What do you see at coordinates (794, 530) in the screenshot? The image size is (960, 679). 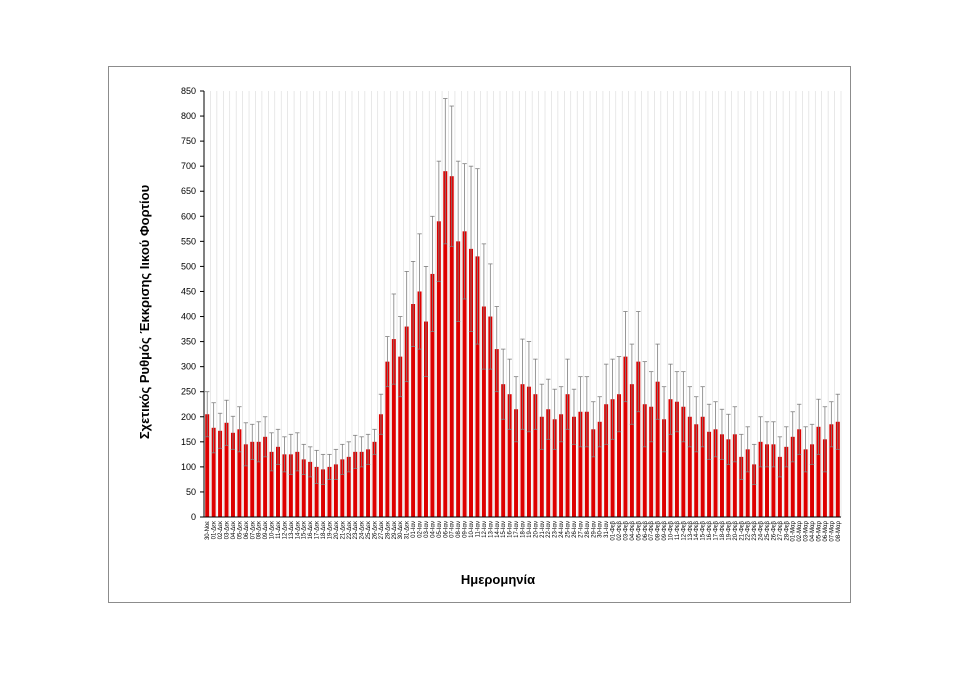 I see `x-tick-label: 01-Μαρ` at bounding box center [794, 530].